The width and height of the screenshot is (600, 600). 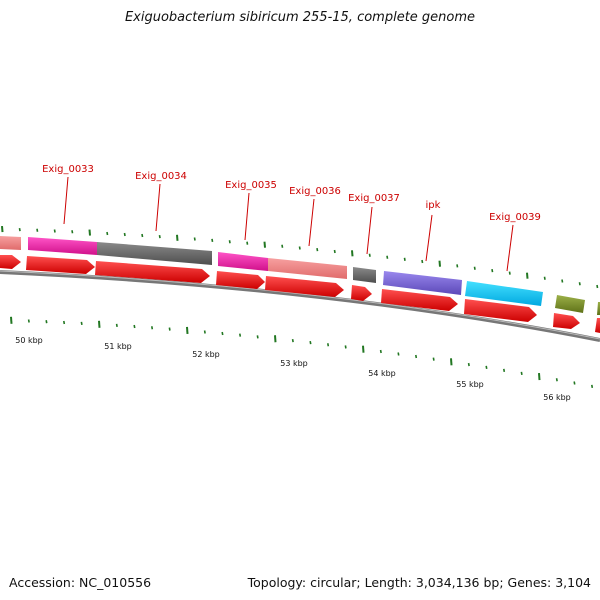 I want to click on genome-backbone, so click(x=300, y=306).